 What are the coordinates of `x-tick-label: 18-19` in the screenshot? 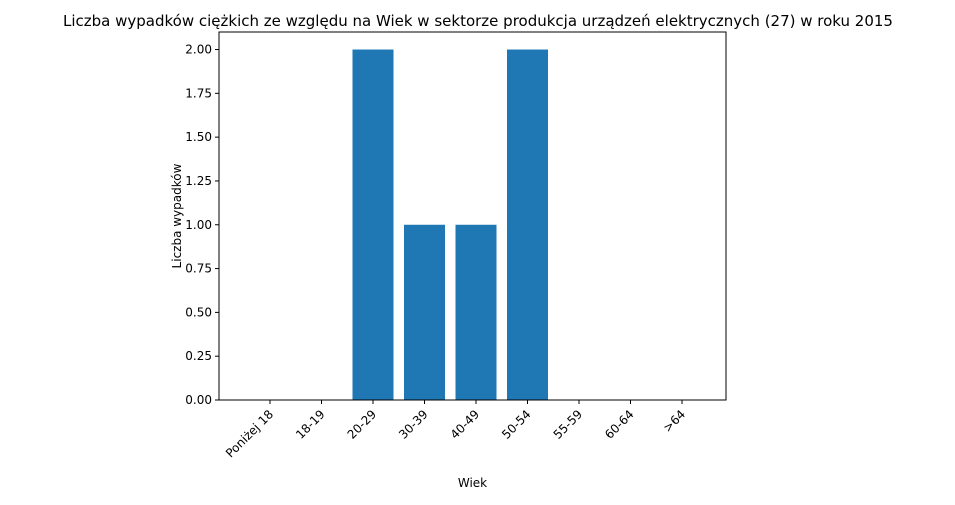 It's located at (310, 424).